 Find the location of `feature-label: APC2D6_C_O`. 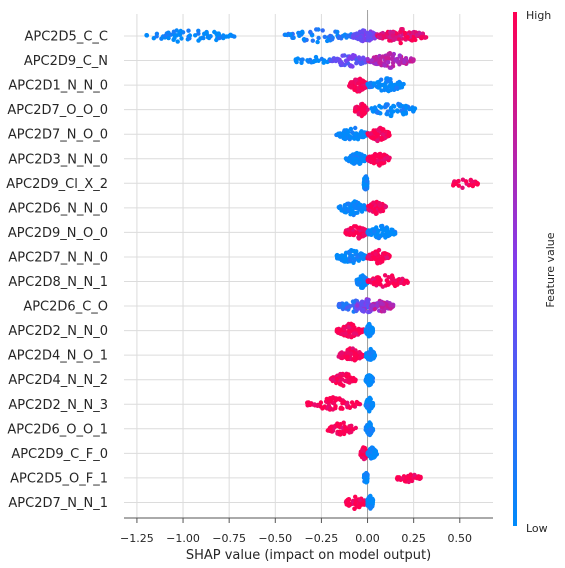

feature-label: APC2D6_C_O is located at coordinates (65, 307).